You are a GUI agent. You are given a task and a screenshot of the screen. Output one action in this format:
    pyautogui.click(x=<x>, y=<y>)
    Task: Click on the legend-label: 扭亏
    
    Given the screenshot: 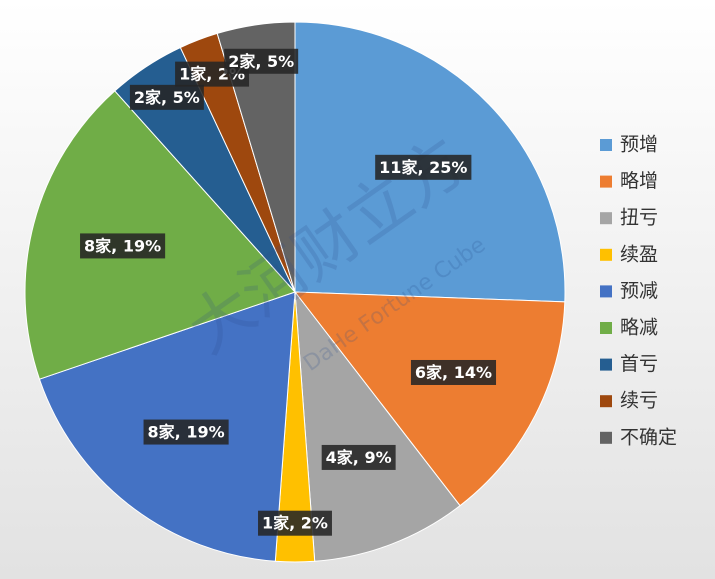 What is the action you would take?
    pyautogui.click(x=639, y=218)
    